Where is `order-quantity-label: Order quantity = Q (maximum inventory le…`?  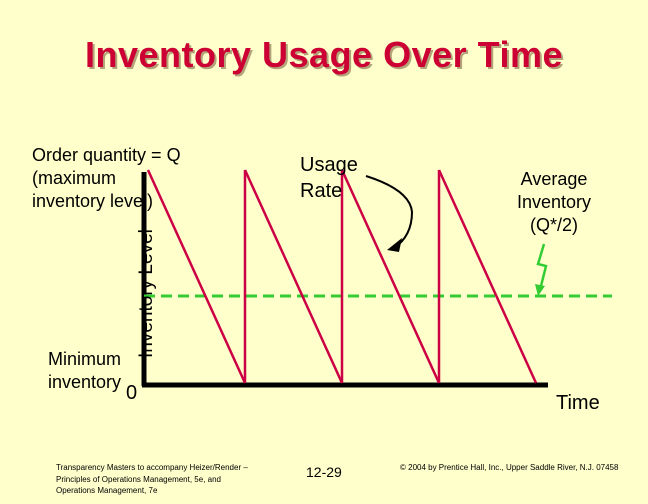 order-quantity-label: Order quantity = Q (maximum inventory le… is located at coordinates (107, 178).